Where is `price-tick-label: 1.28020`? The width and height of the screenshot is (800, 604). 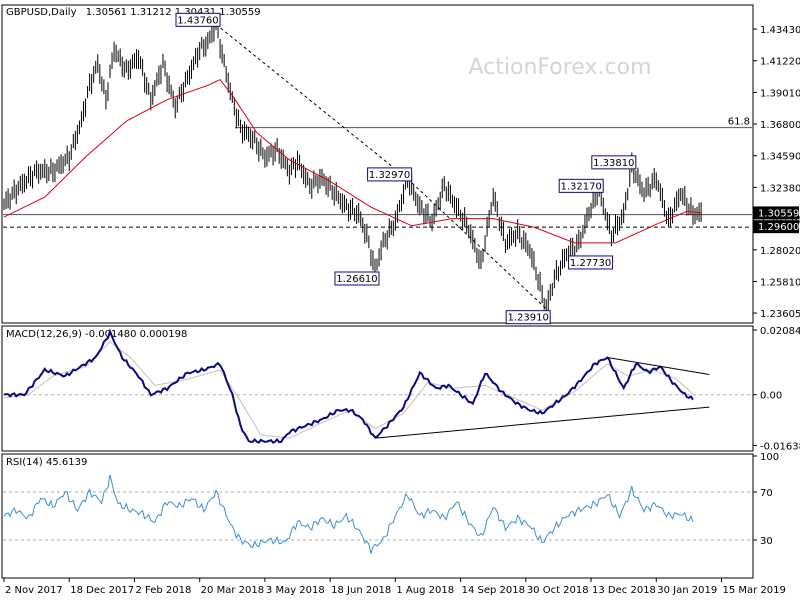
price-tick-label: 1.28020 is located at coordinates (780, 251).